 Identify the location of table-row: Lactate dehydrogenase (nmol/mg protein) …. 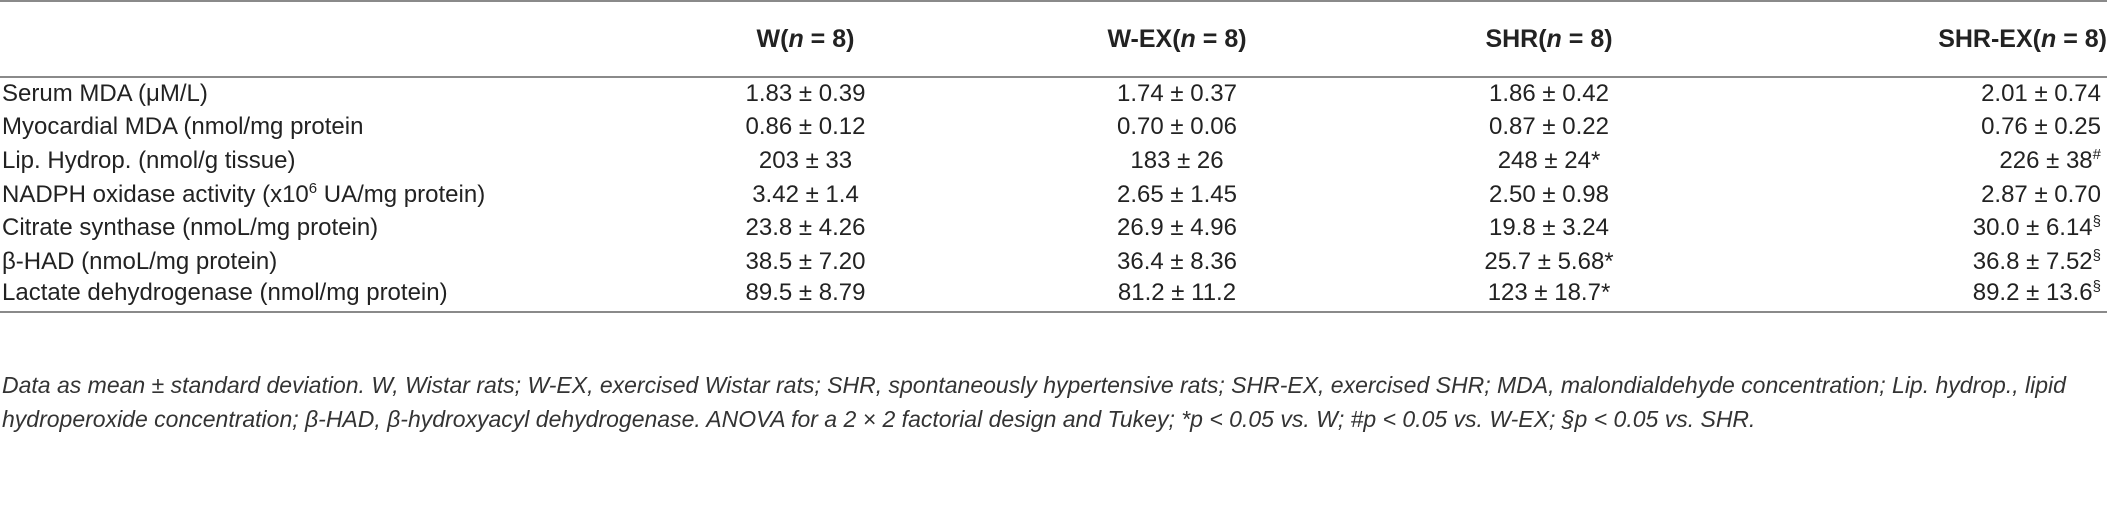
(1053, 295).